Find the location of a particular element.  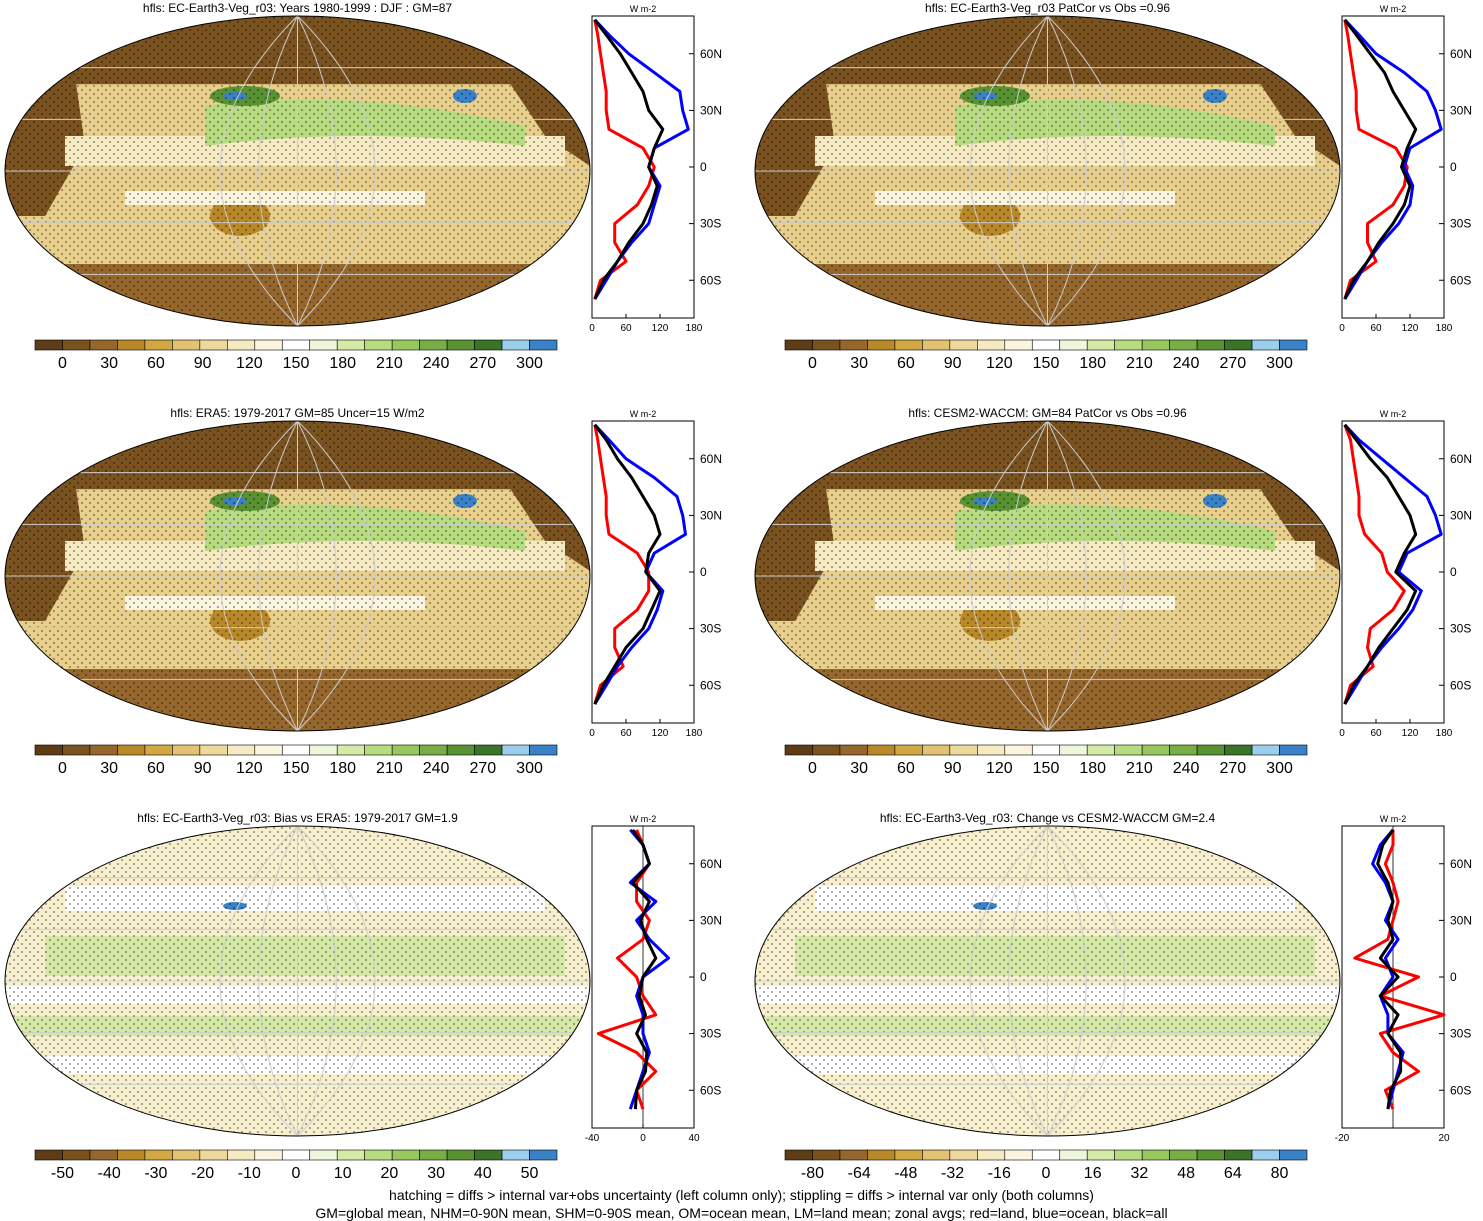

colorbar-label: 48 is located at coordinates (1186, 1173).